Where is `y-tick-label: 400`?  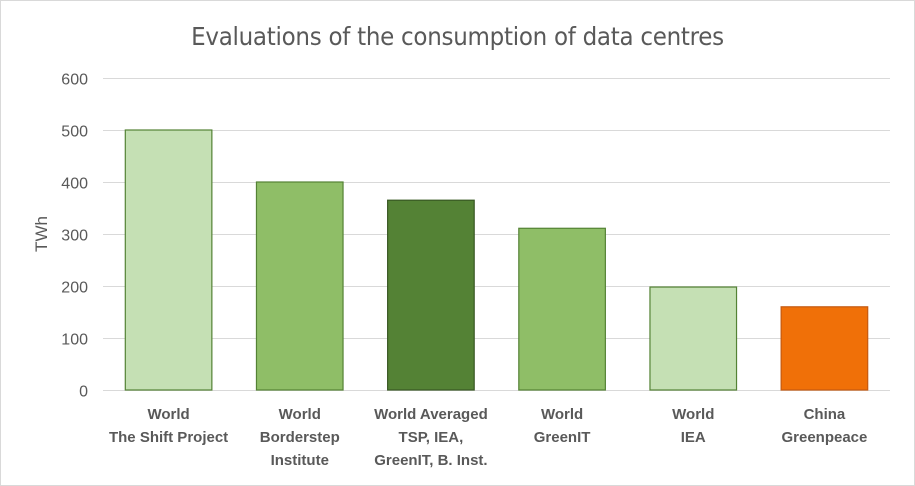 y-tick-label: 400 is located at coordinates (74, 184).